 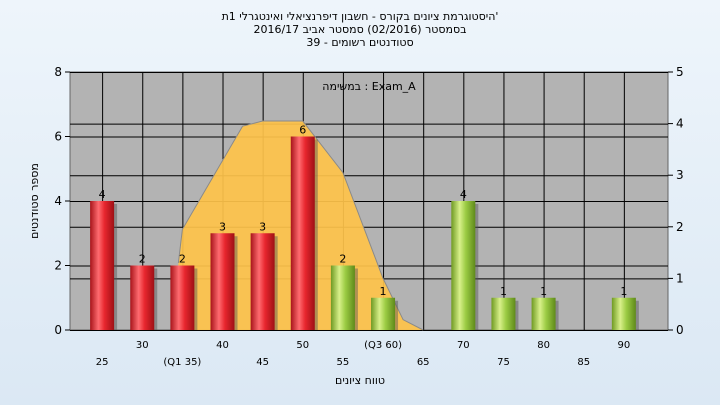 What do you see at coordinates (503, 362) in the screenshot?
I see `x-tick-label: 75` at bounding box center [503, 362].